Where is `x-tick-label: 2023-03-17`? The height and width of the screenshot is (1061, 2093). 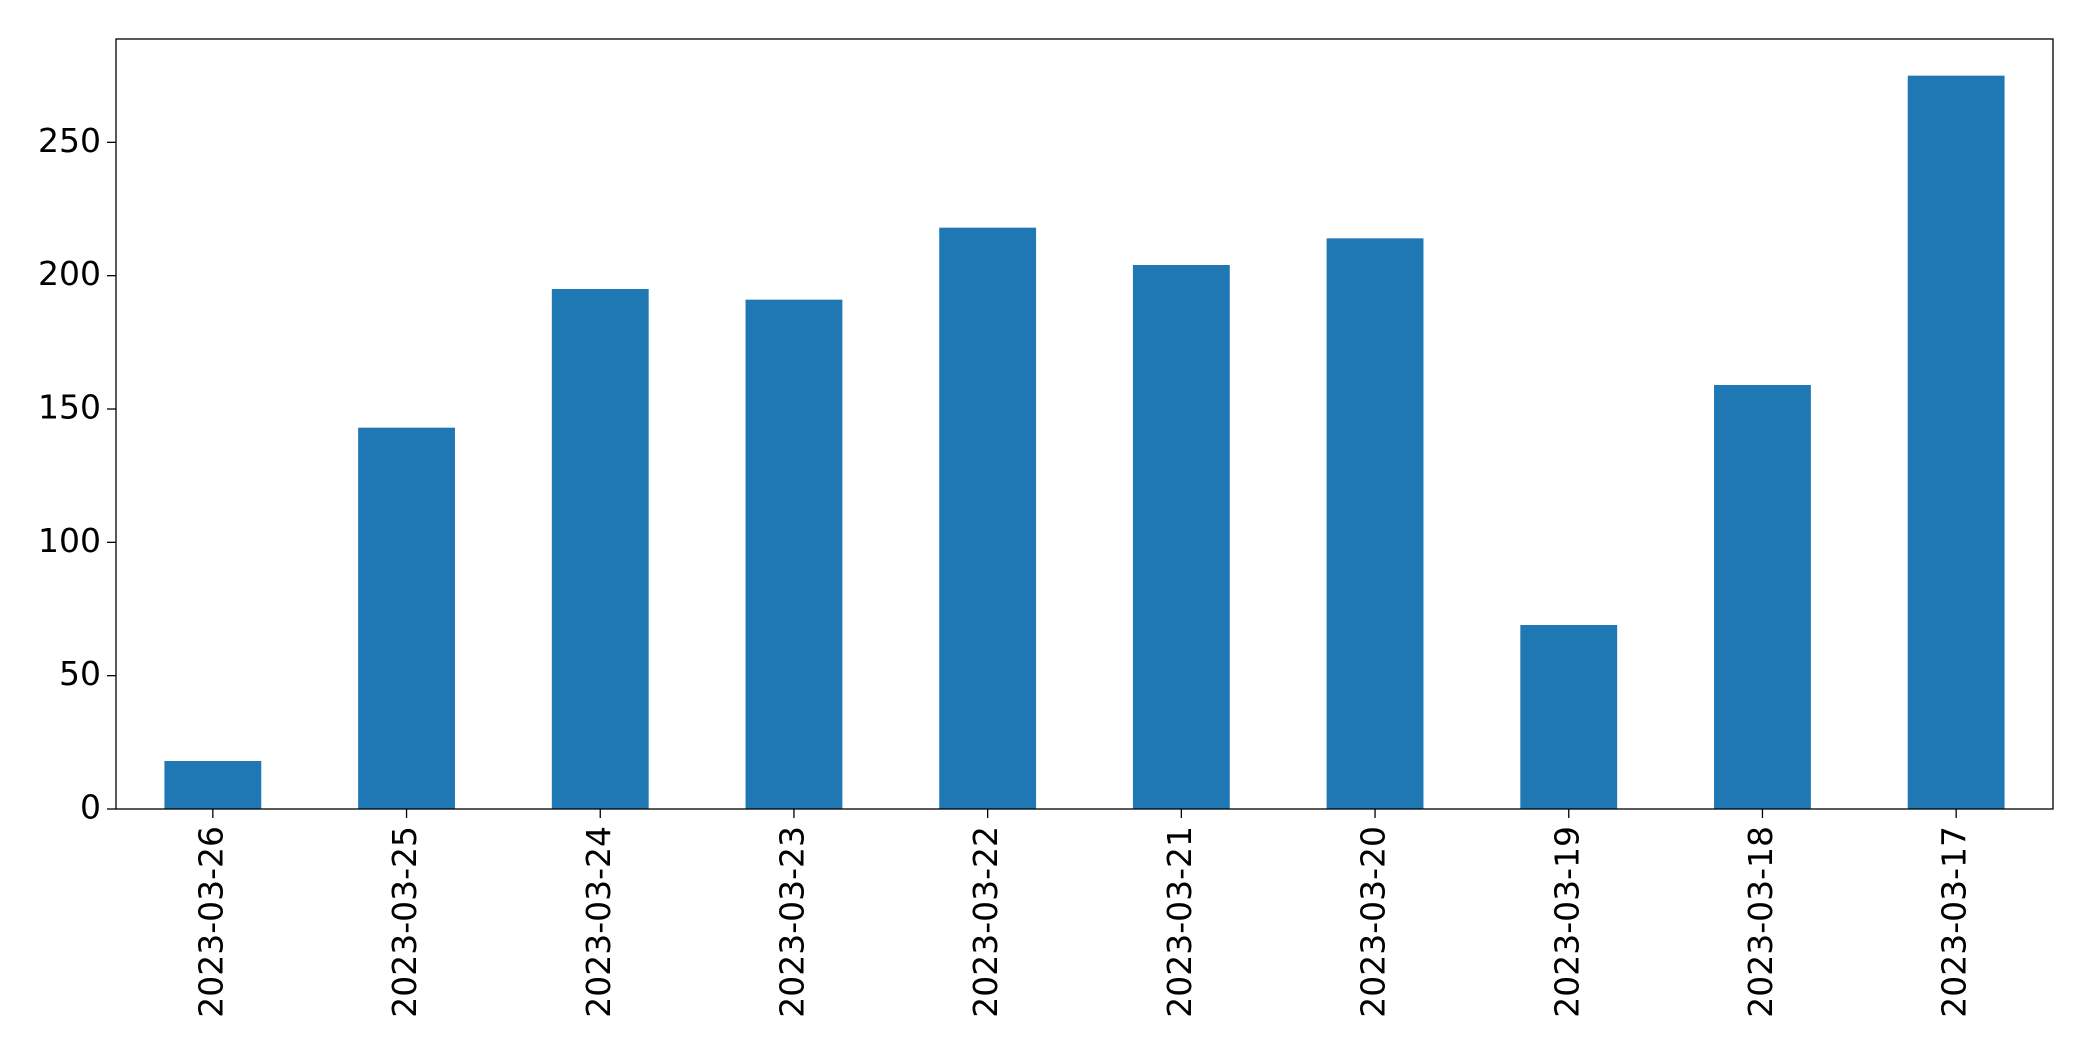
x-tick-label: 2023-03-17 is located at coordinates (1954, 922).